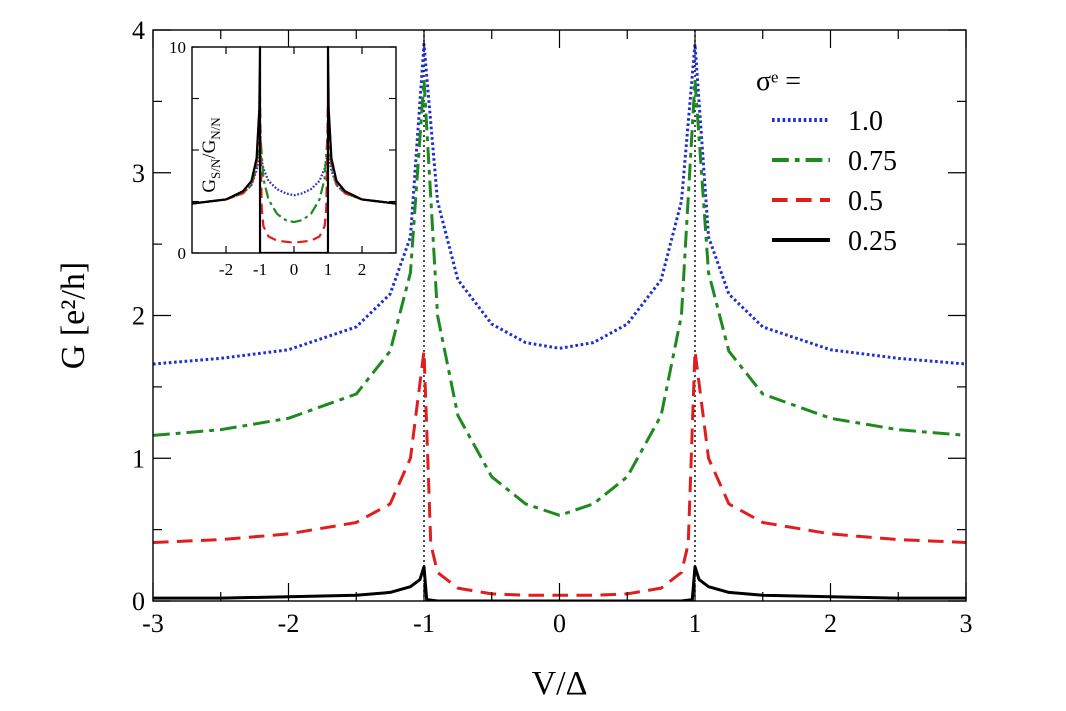  I want to click on main-x-tick-label: 1, so click(695, 623).